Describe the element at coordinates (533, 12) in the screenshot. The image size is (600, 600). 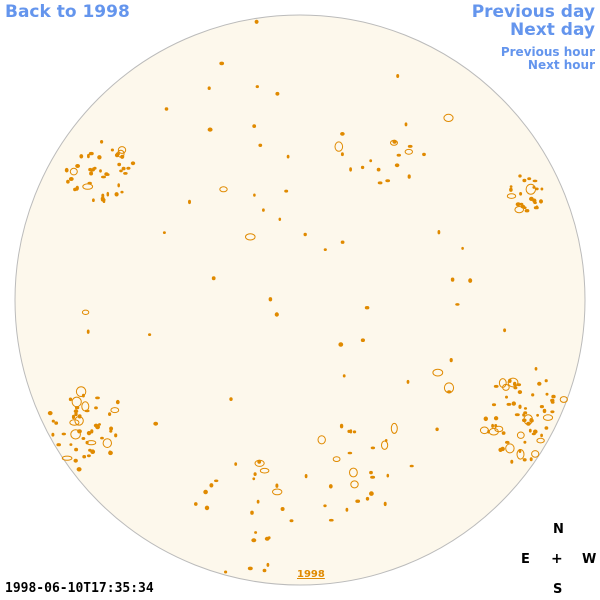
I see `previous-day-link: Previous day` at that location.